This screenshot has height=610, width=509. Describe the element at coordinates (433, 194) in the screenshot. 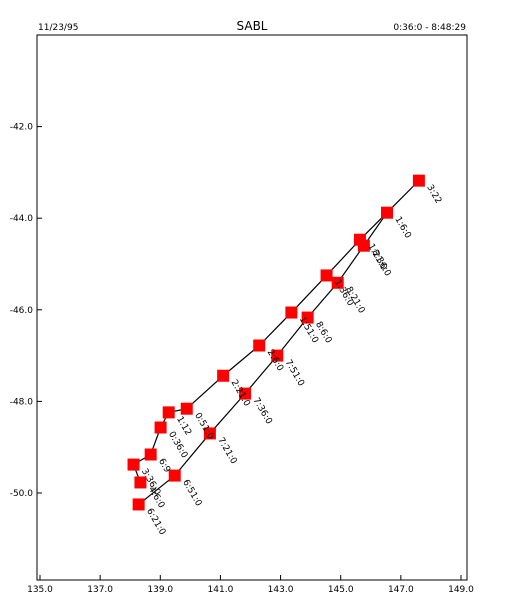

I see `point-label: 3:22` at that location.